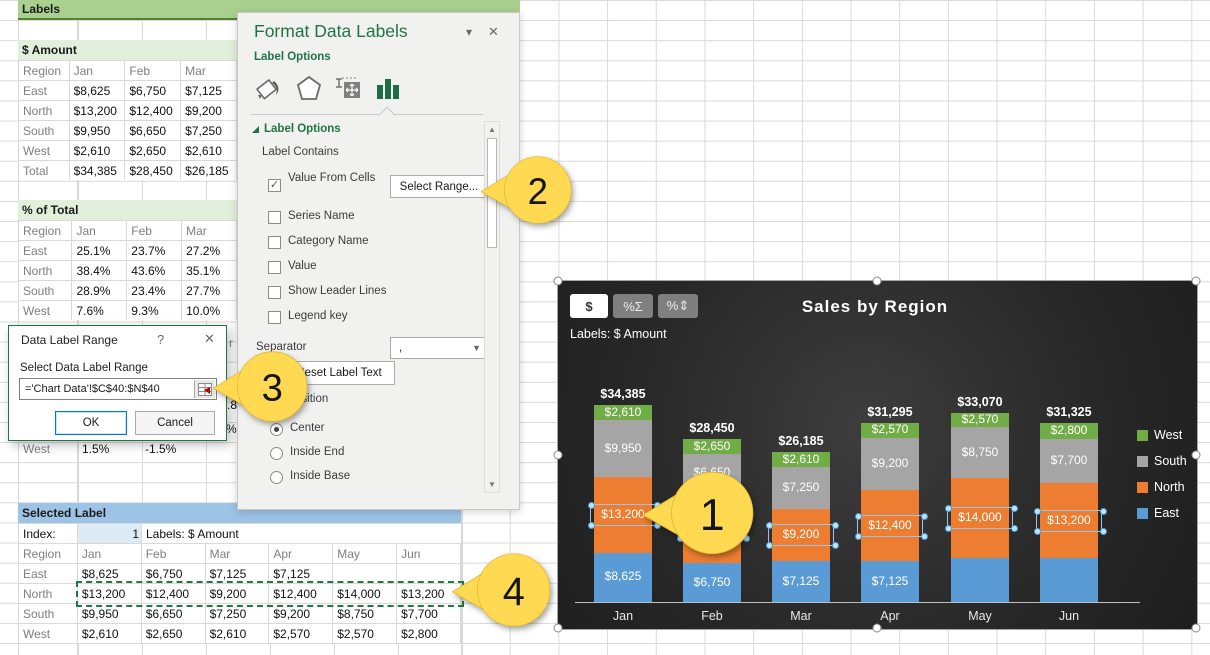  I want to click on radio-label: Inside End, so click(317, 452).